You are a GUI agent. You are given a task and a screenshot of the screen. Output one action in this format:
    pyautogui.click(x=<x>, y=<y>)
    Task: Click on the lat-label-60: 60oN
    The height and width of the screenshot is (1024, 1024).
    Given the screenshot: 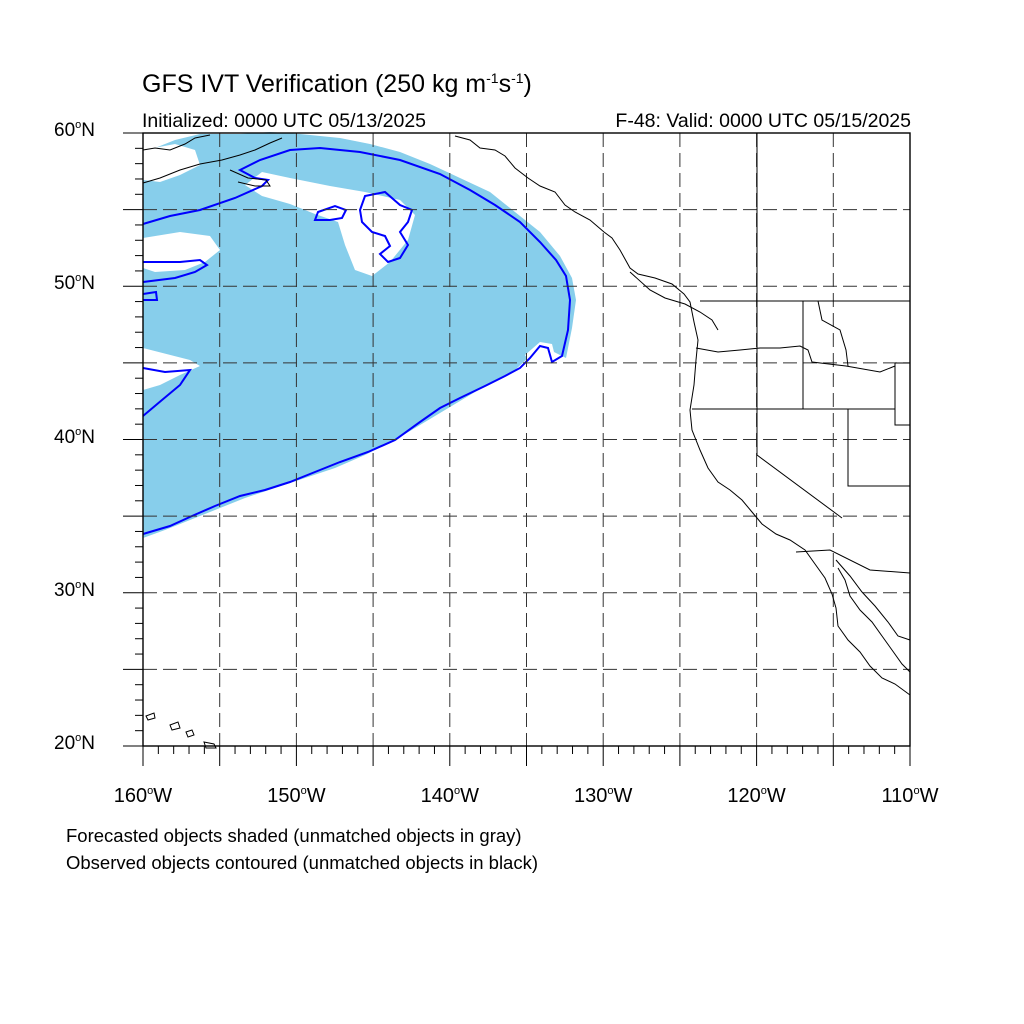 What is the action you would take?
    pyautogui.click(x=74, y=130)
    